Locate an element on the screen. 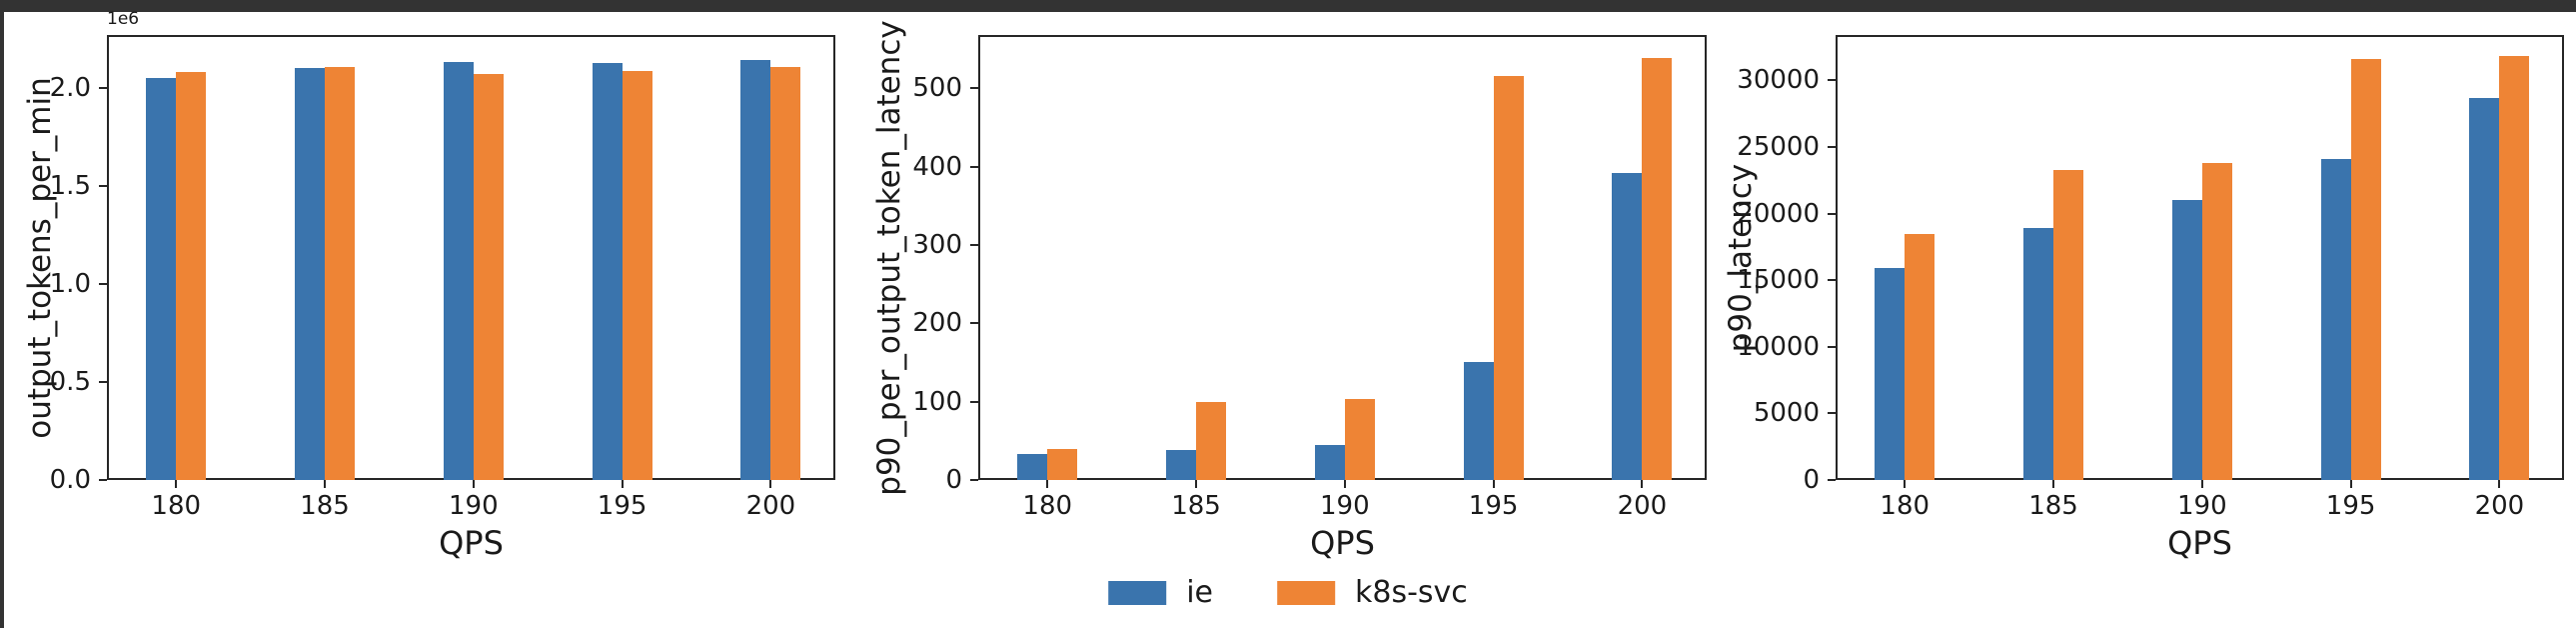  legend-item-k8s-svc: k8s-svc is located at coordinates (1372, 593).